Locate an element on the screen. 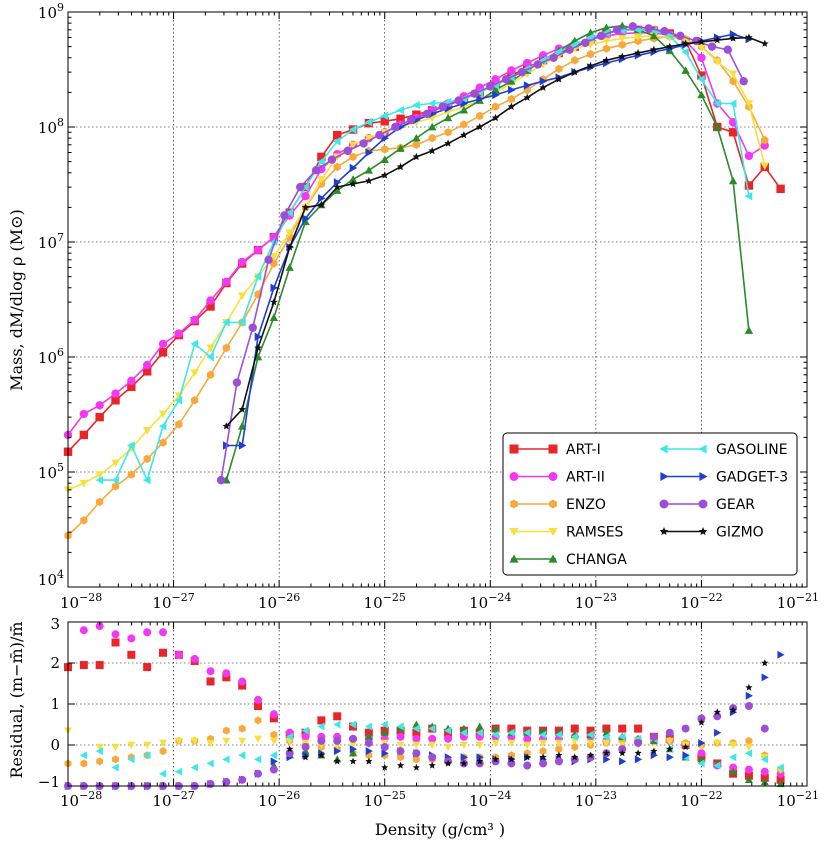  legend-label: RAMSES is located at coordinates (595, 533).